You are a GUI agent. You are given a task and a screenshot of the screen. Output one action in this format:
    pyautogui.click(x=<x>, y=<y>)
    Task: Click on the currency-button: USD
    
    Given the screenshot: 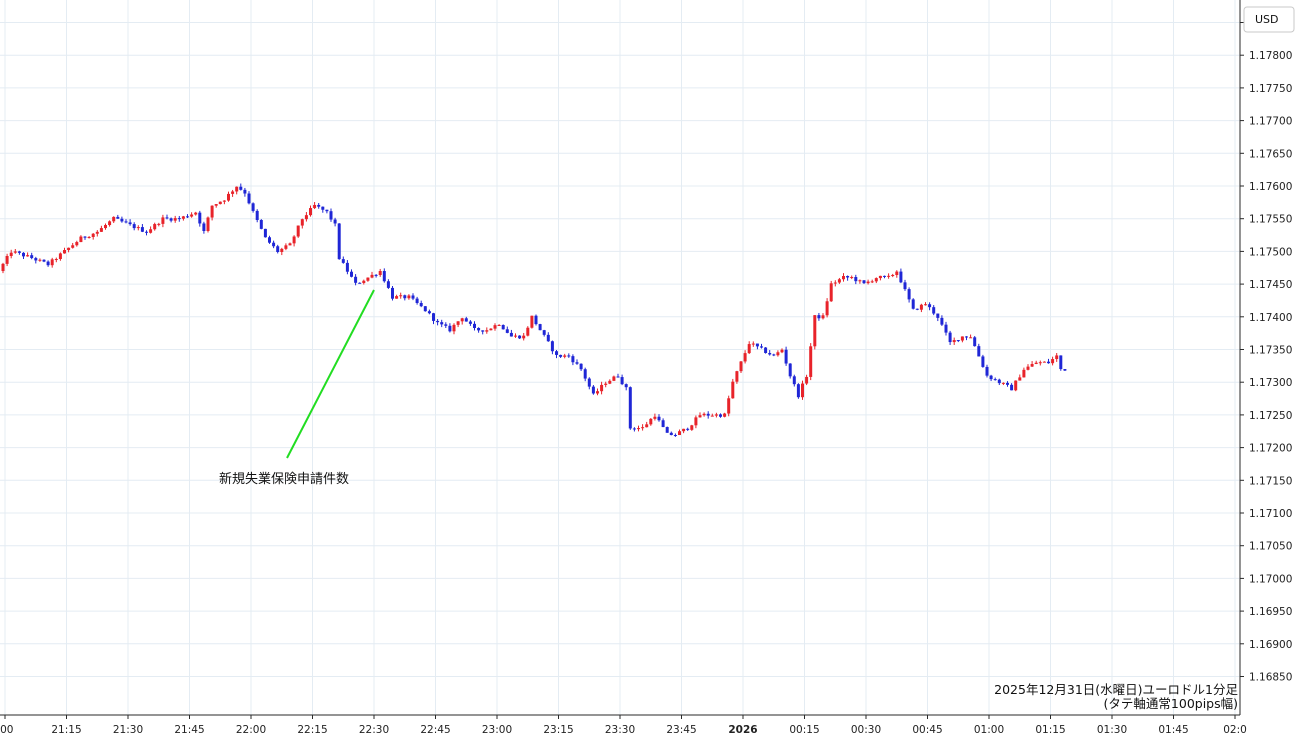 What is the action you would take?
    pyautogui.click(x=1269, y=19)
    